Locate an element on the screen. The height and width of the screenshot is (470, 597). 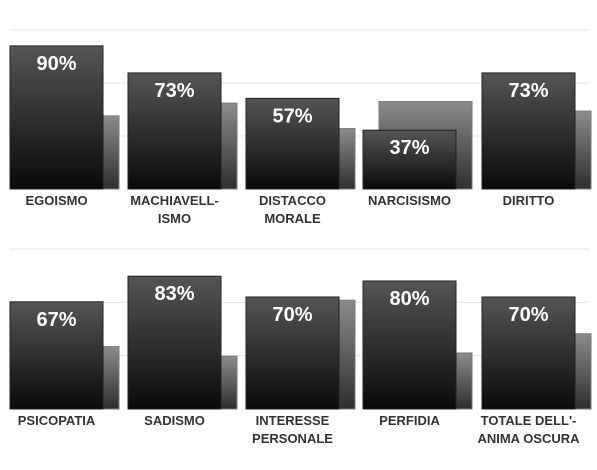
category-label: SADISMO is located at coordinates (174, 420).